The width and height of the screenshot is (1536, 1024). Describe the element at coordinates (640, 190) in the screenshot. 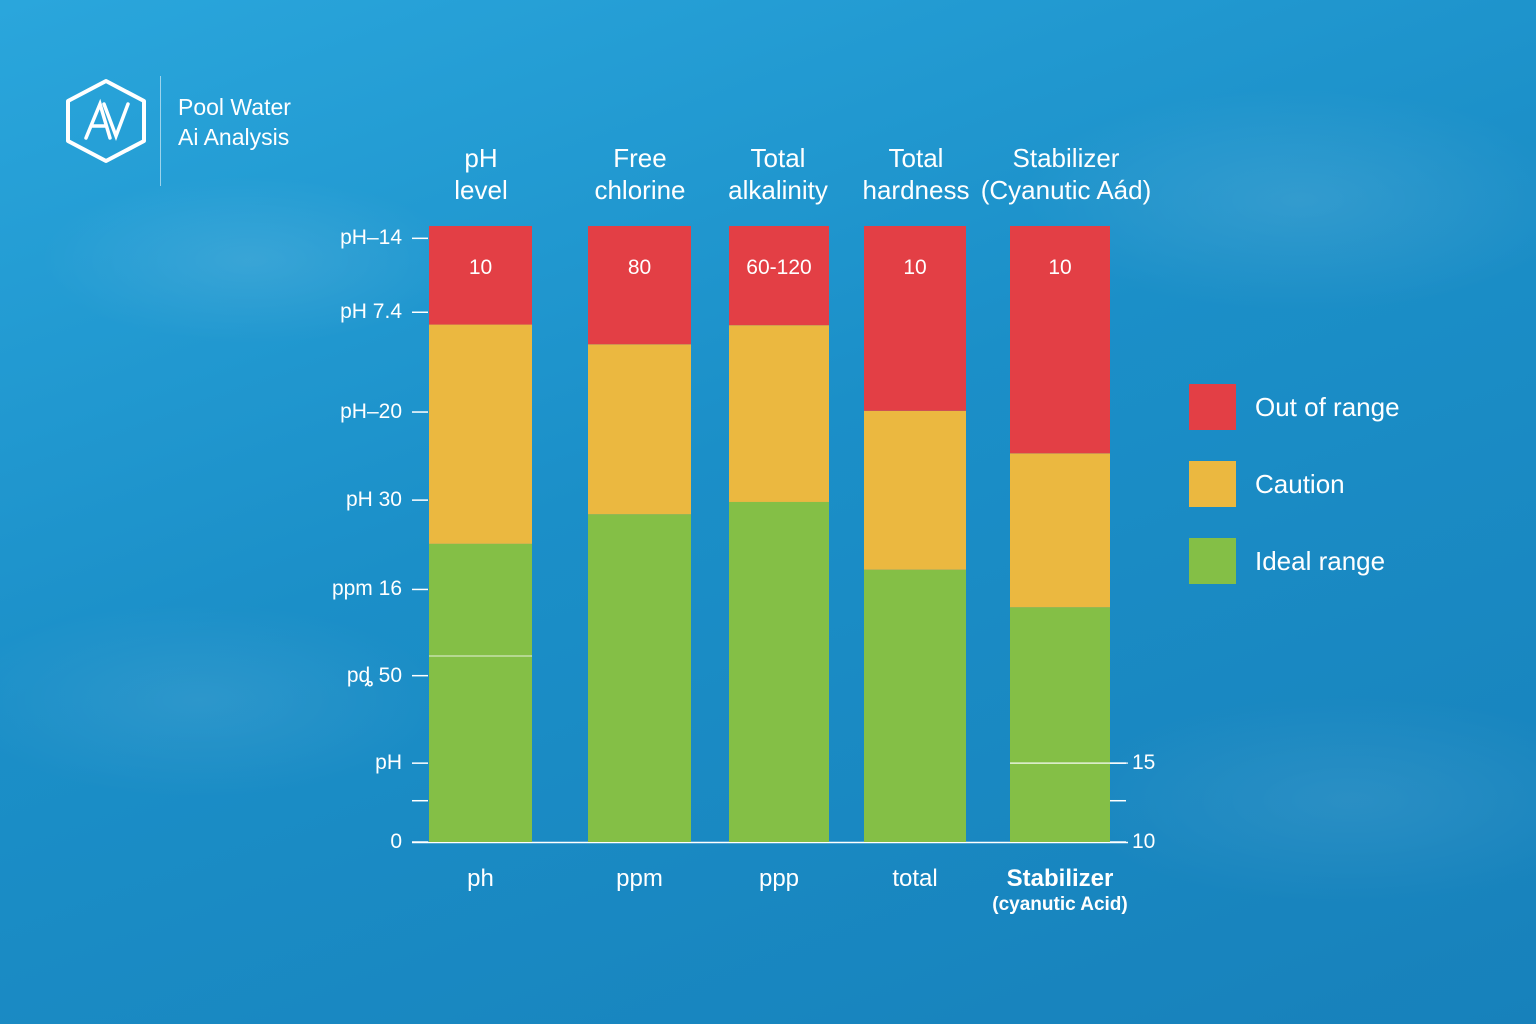

I see `column-title-line: chlorine` at that location.